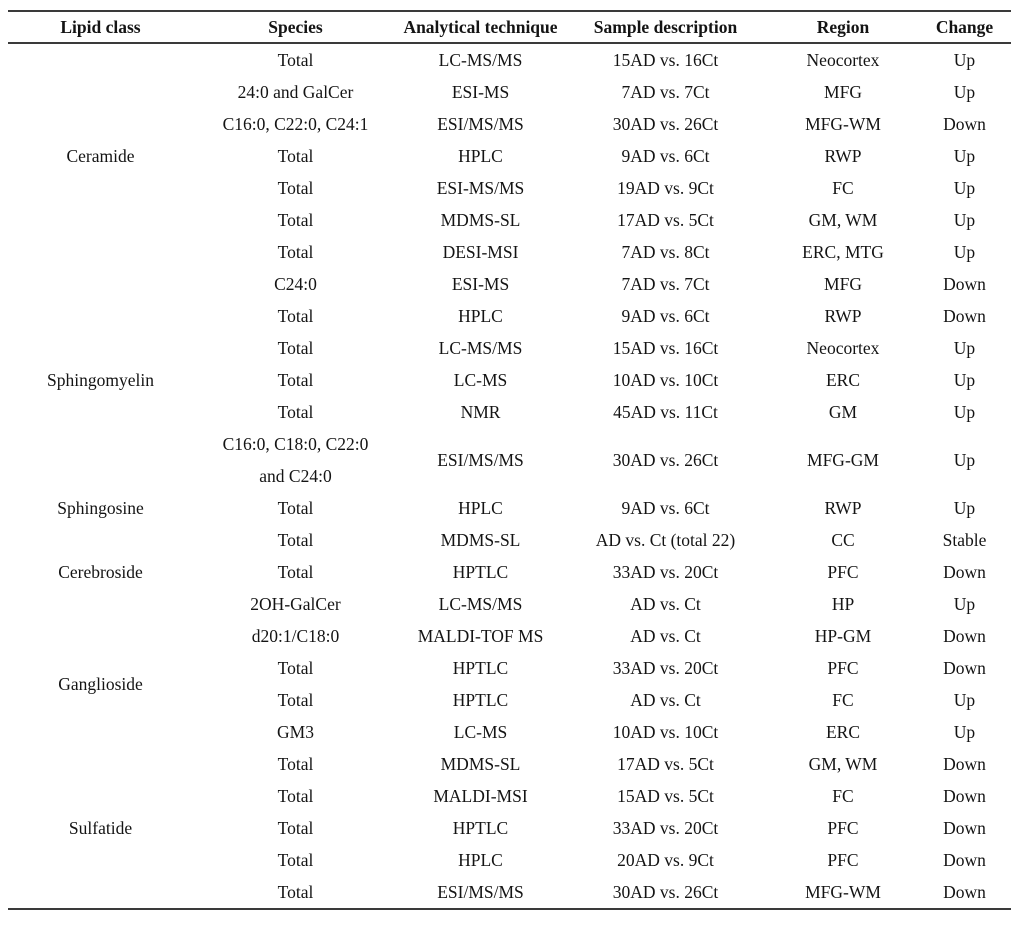 Image resolution: width=1019 pixels, height=927 pixels. I want to click on table-row: Total HPLC 9AD vs. 6Ct RWP Down, so click(509, 316).